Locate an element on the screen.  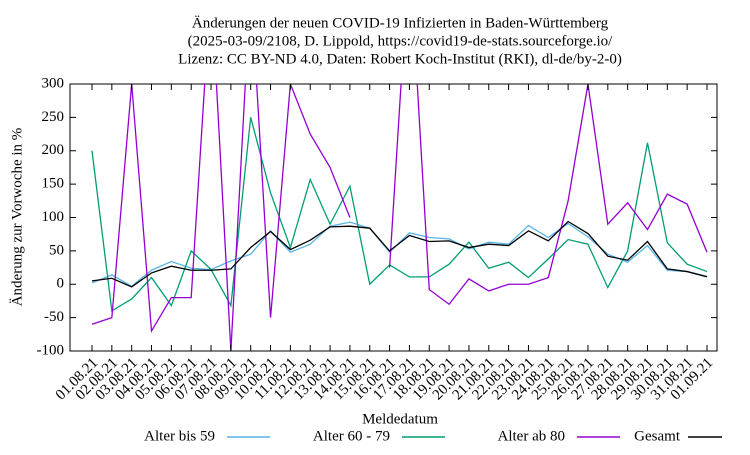
legend-label: Alter bis 59 is located at coordinates (179, 436).